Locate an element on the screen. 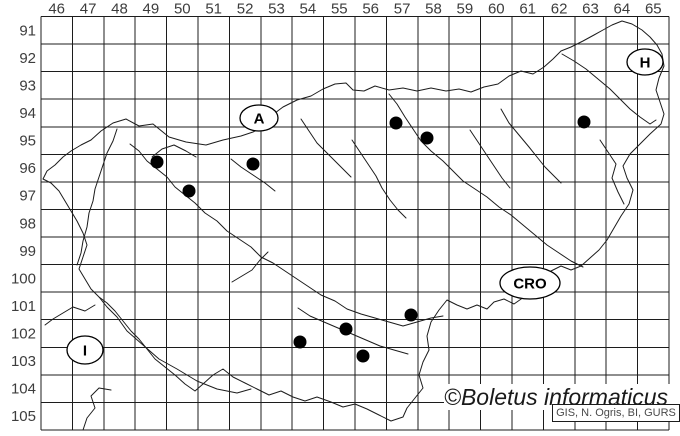 The height and width of the screenshot is (436, 680). grid-column-label: 51 is located at coordinates (213, 9).